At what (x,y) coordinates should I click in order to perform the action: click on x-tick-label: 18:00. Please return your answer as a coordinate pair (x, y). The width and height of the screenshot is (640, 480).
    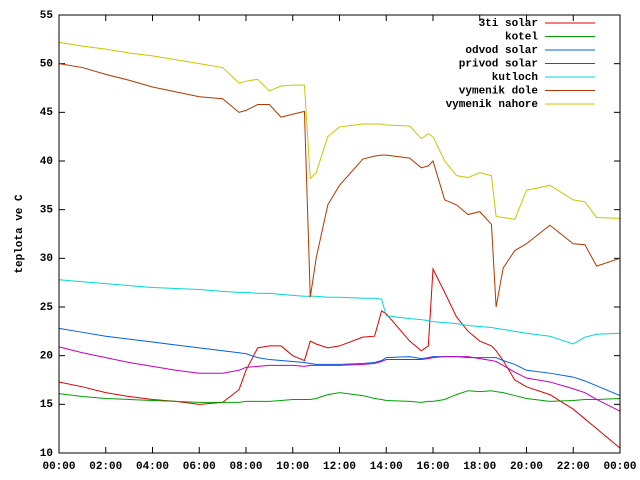
    Looking at the image, I should click on (479, 467).